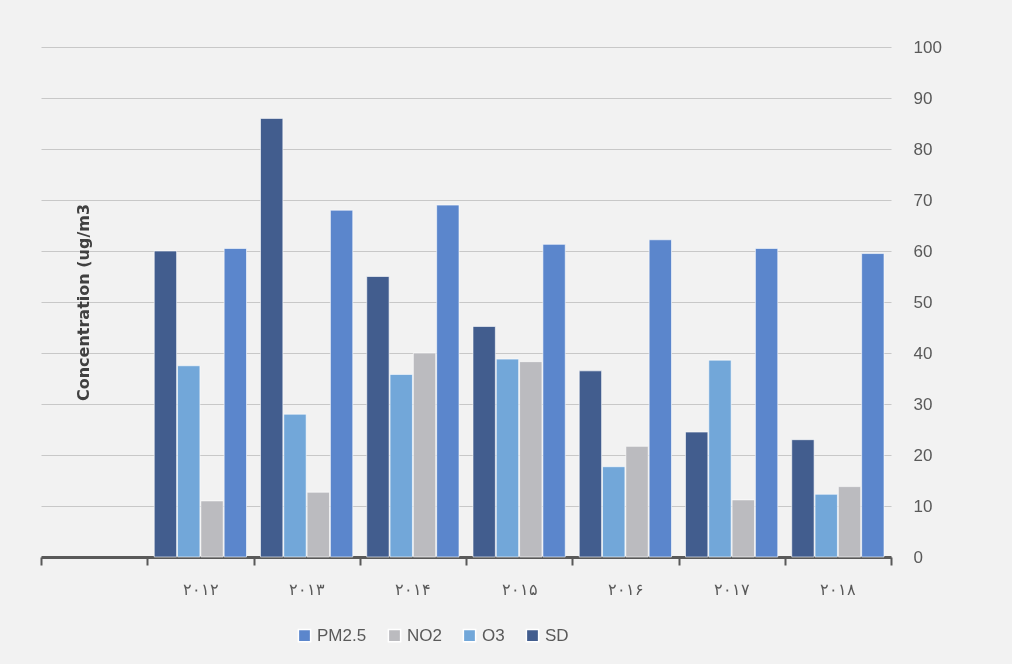 This screenshot has width=1012, height=664. What do you see at coordinates (200, 589) in the screenshot?
I see `x-tick-label: ۲۰۱۲` at bounding box center [200, 589].